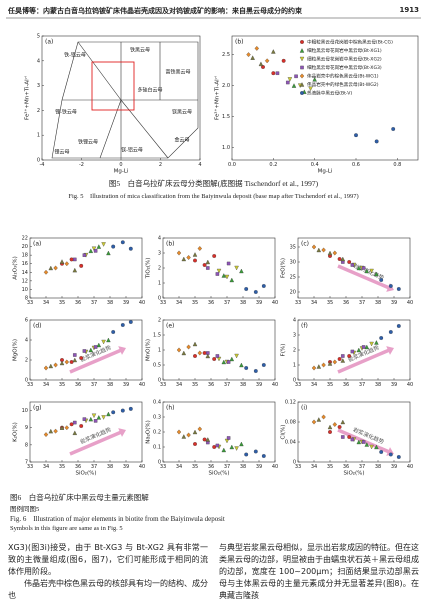  What do you see at coordinates (293, 293) in the screenshot?
I see `y-tick-label: 20` at bounding box center [293, 293].